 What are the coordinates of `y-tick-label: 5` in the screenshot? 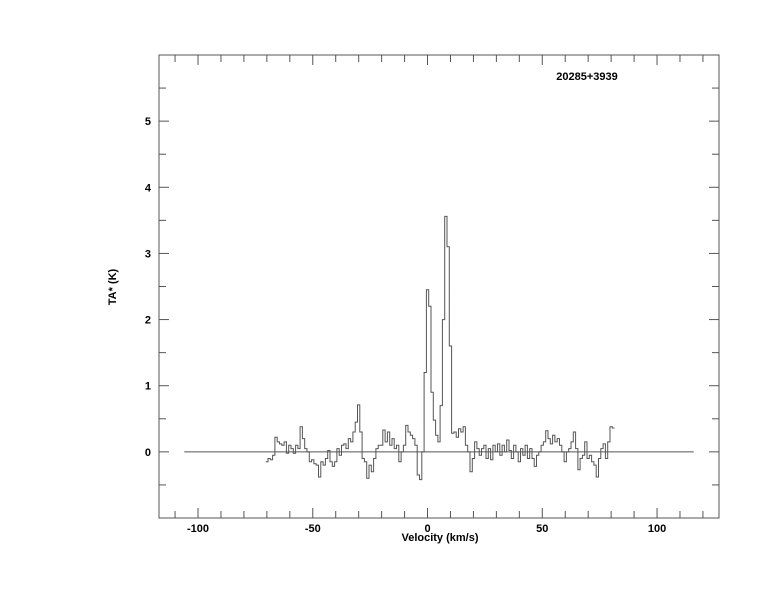 It's located at (148, 122).